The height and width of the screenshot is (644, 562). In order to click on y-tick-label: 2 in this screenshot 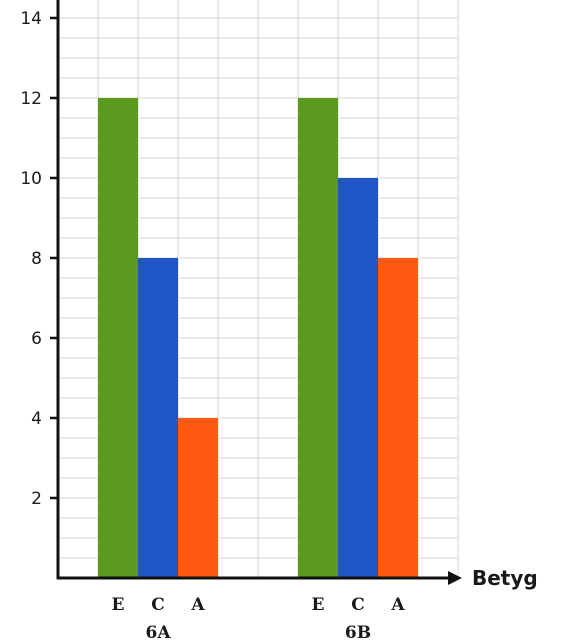, I will do `click(36, 499)`.